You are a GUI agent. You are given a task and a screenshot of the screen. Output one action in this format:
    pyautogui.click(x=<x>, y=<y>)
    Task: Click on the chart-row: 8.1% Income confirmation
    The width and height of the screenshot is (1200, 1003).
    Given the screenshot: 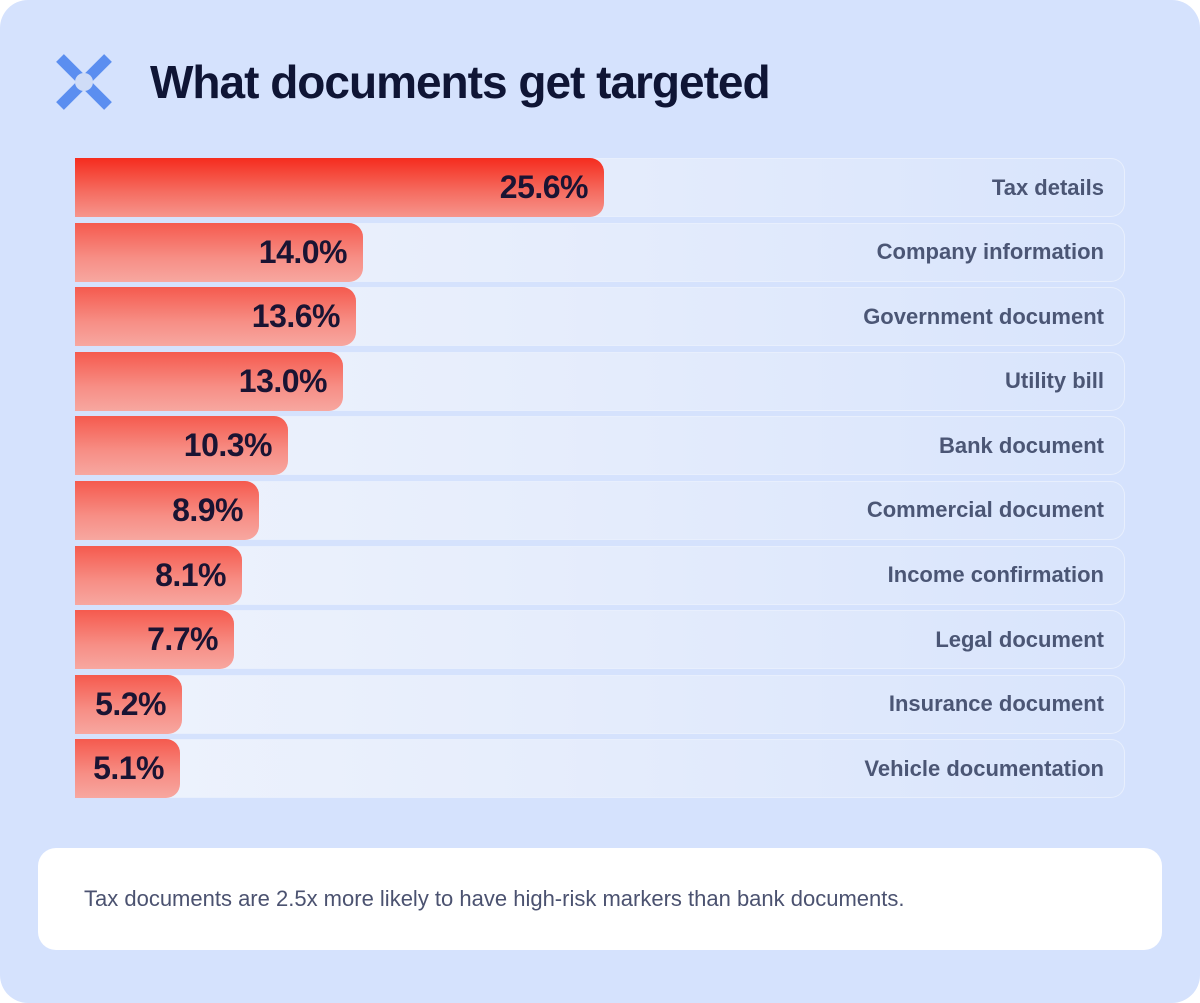 What is the action you would take?
    pyautogui.click(x=600, y=575)
    